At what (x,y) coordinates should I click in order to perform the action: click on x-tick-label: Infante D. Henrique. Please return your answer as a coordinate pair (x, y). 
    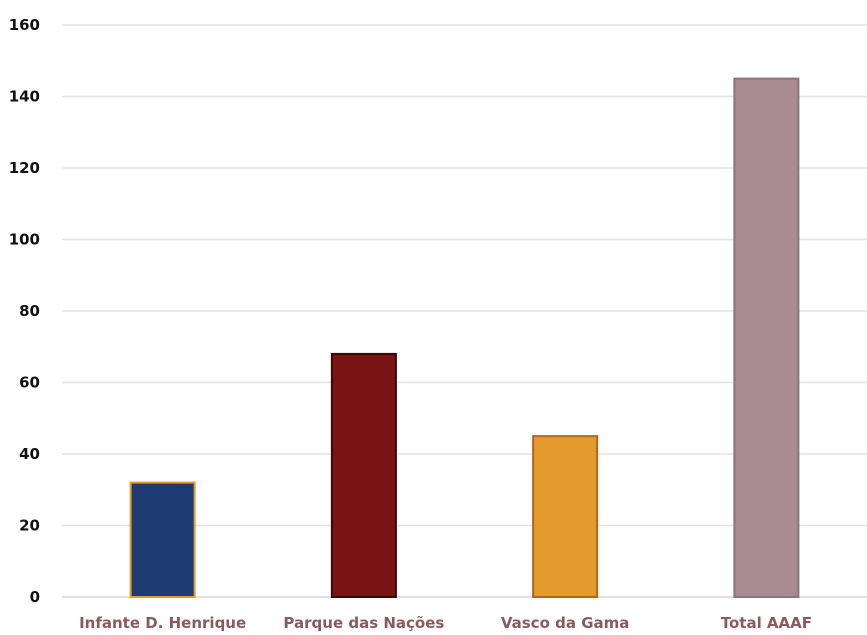
    Looking at the image, I should click on (162, 623).